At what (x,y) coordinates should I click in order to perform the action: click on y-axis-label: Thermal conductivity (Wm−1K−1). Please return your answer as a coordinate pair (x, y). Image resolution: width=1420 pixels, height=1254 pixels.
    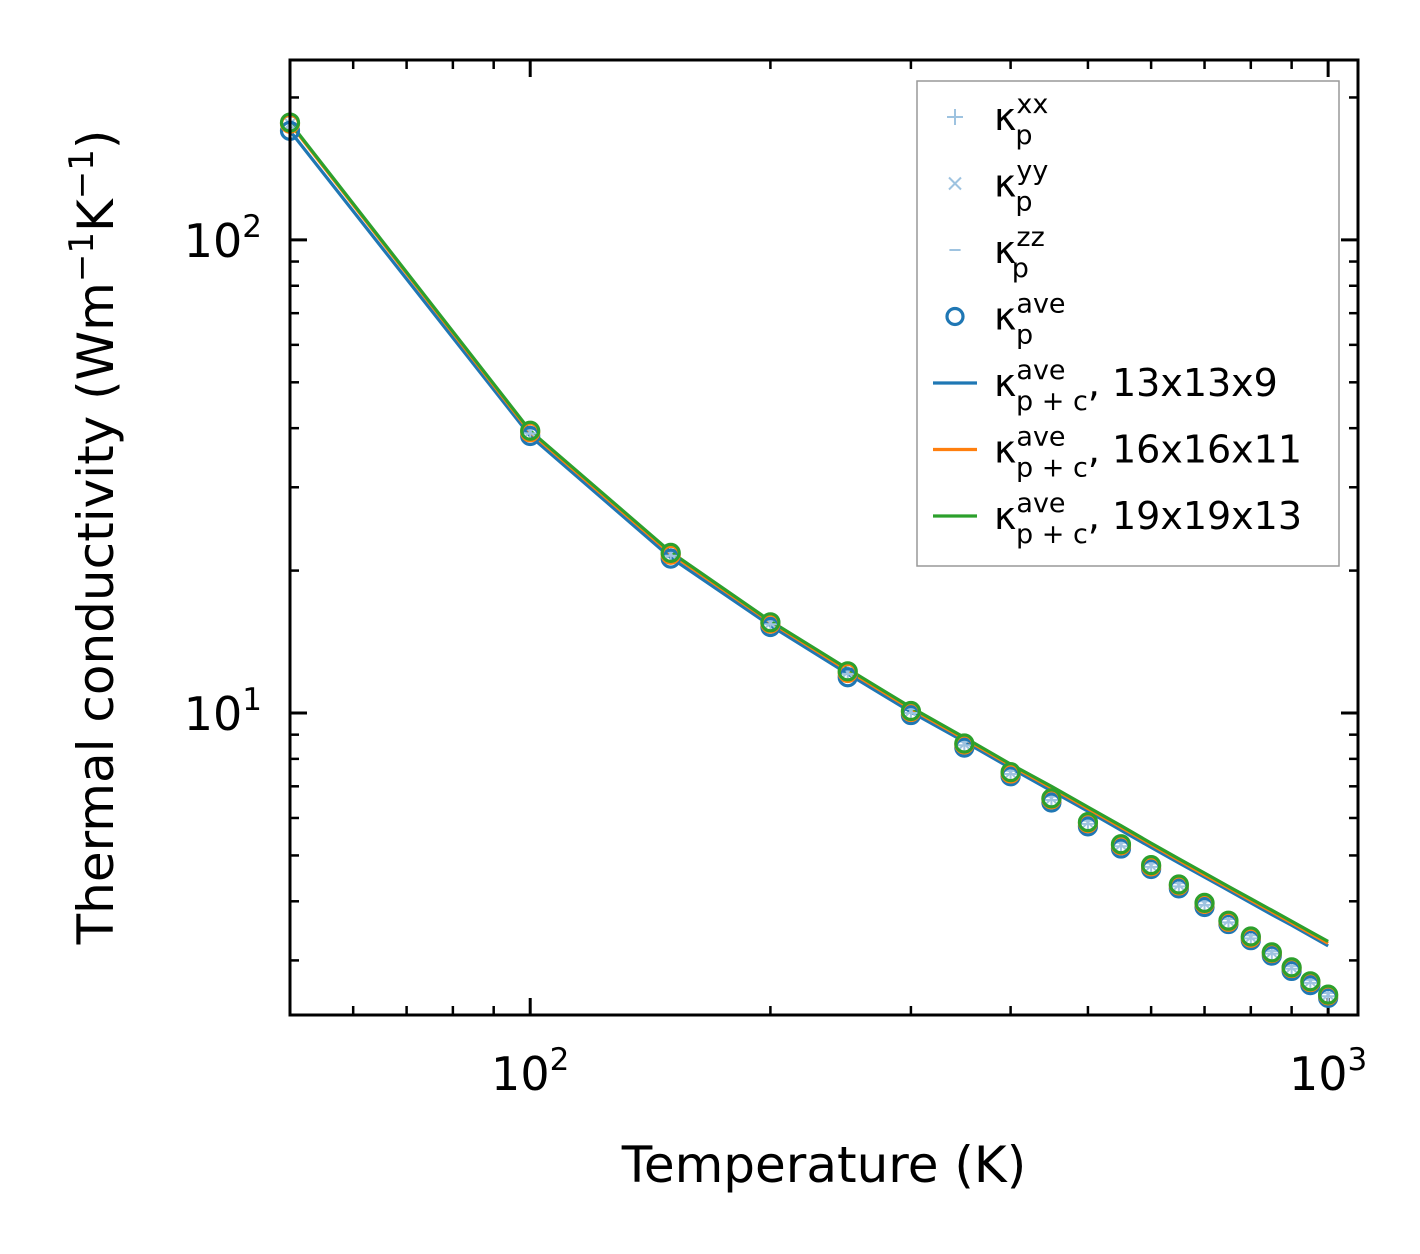
    Looking at the image, I should click on (93, 538).